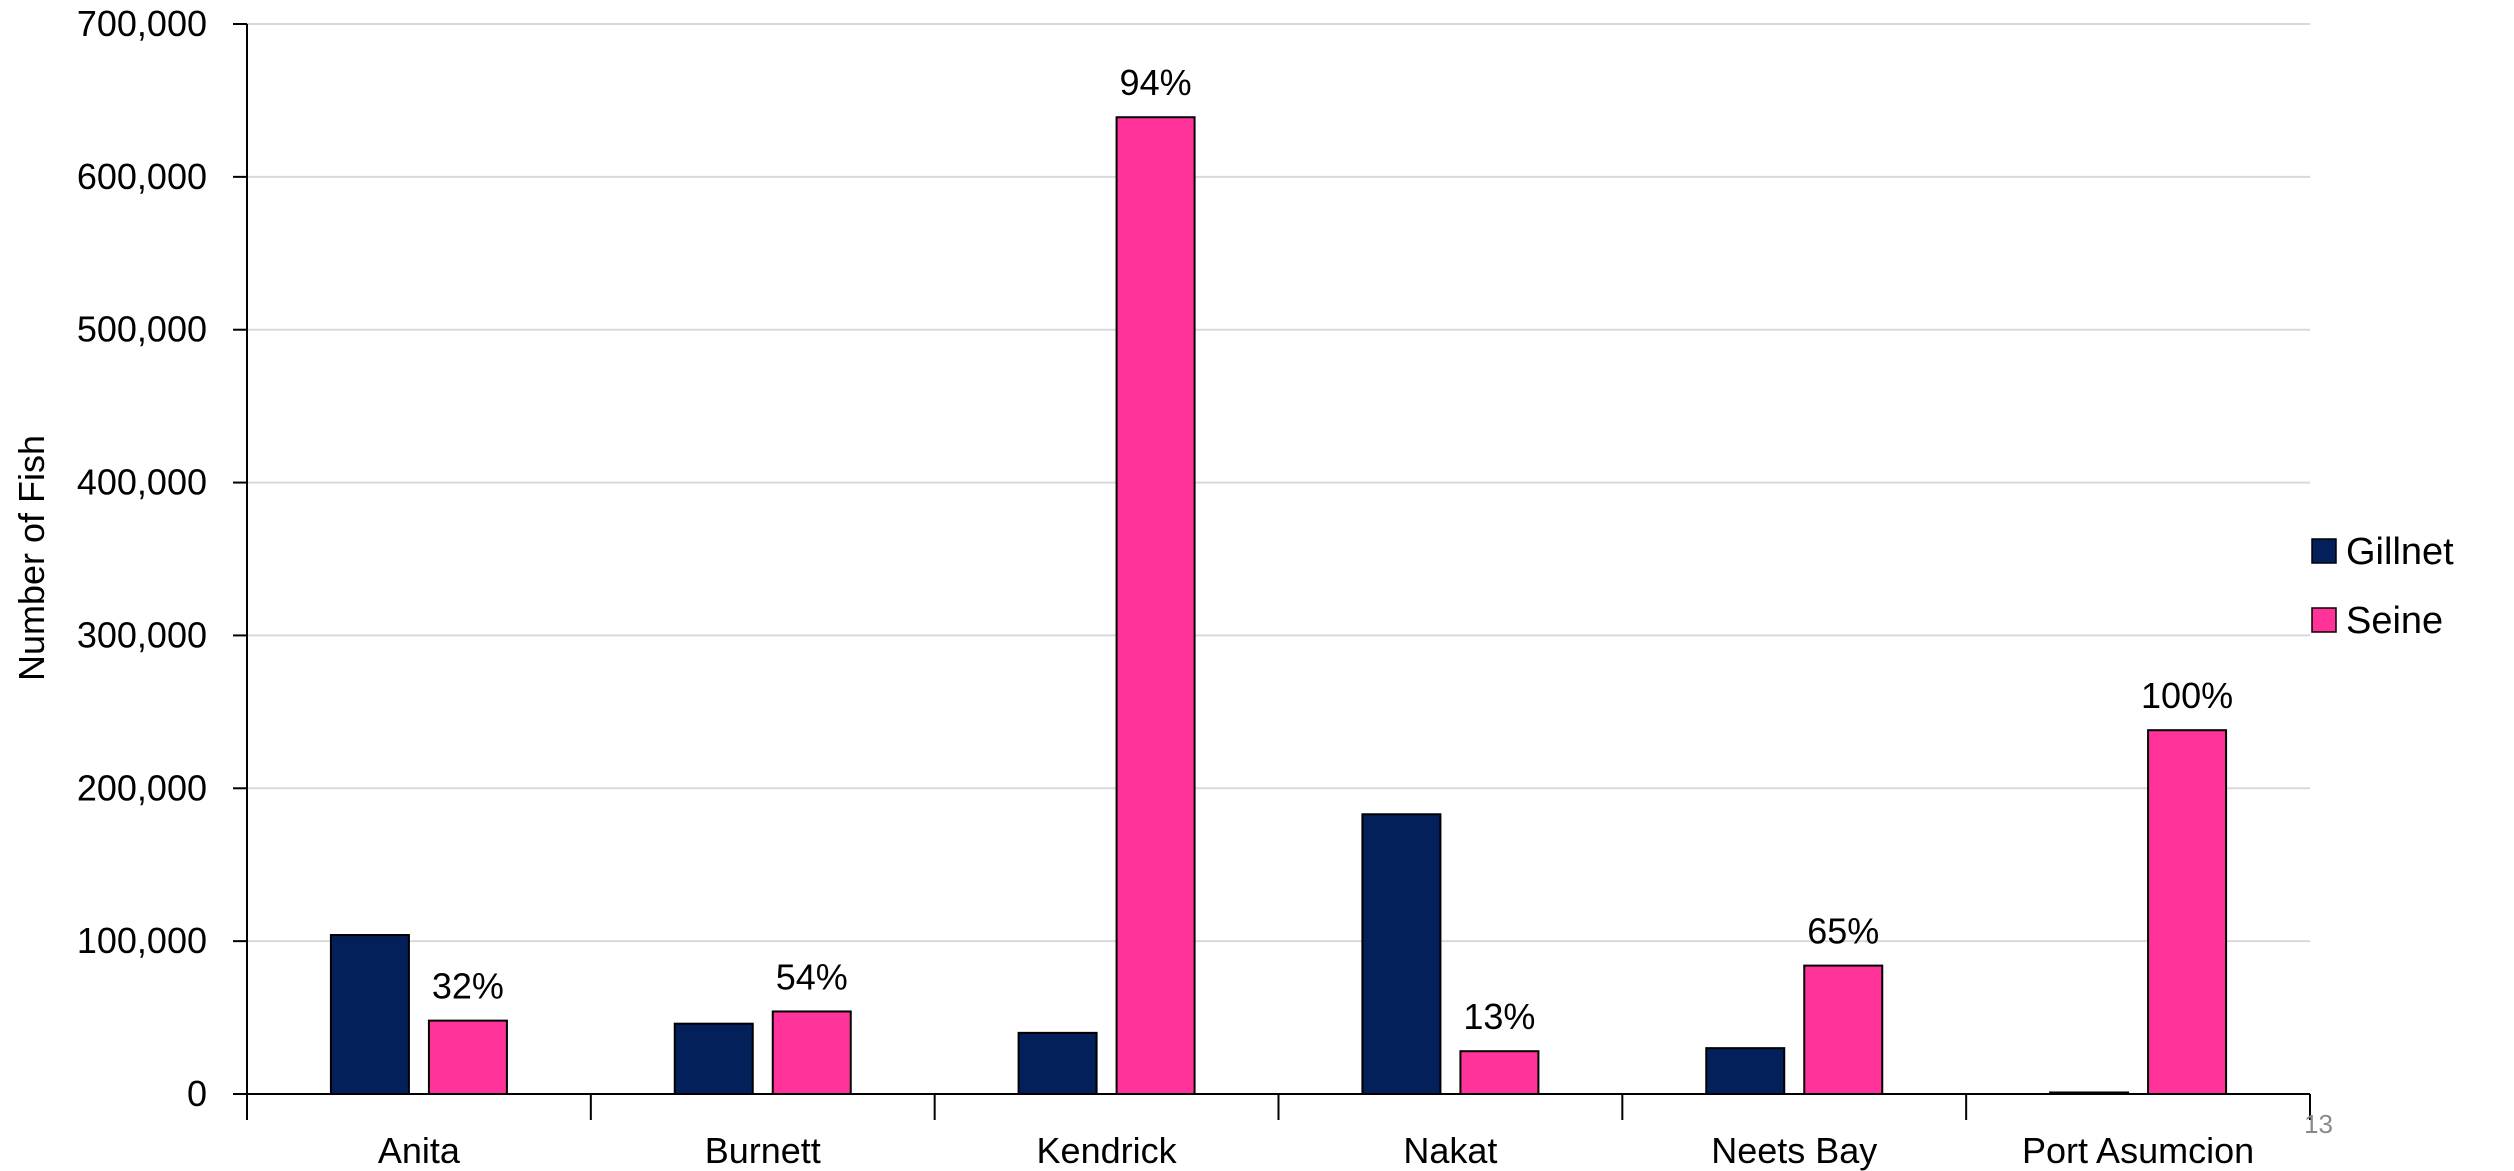  What do you see at coordinates (142, 329) in the screenshot?
I see `y-tick-label: 500,000` at bounding box center [142, 329].